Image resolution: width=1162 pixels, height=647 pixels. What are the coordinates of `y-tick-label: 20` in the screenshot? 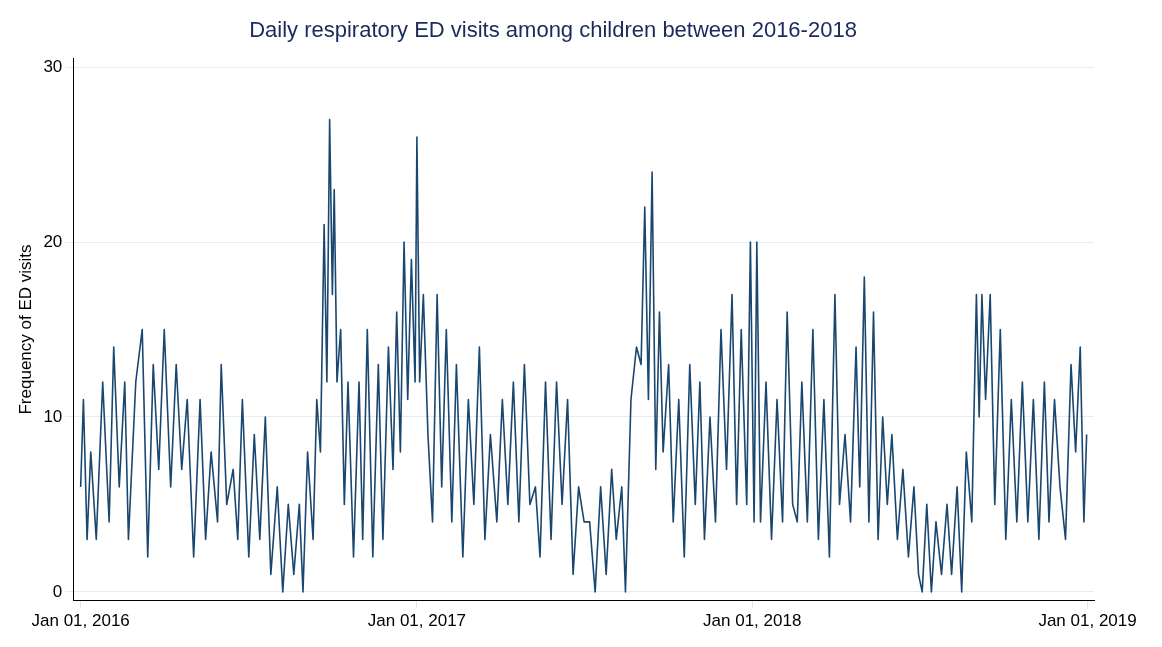 It's located at (53, 241).